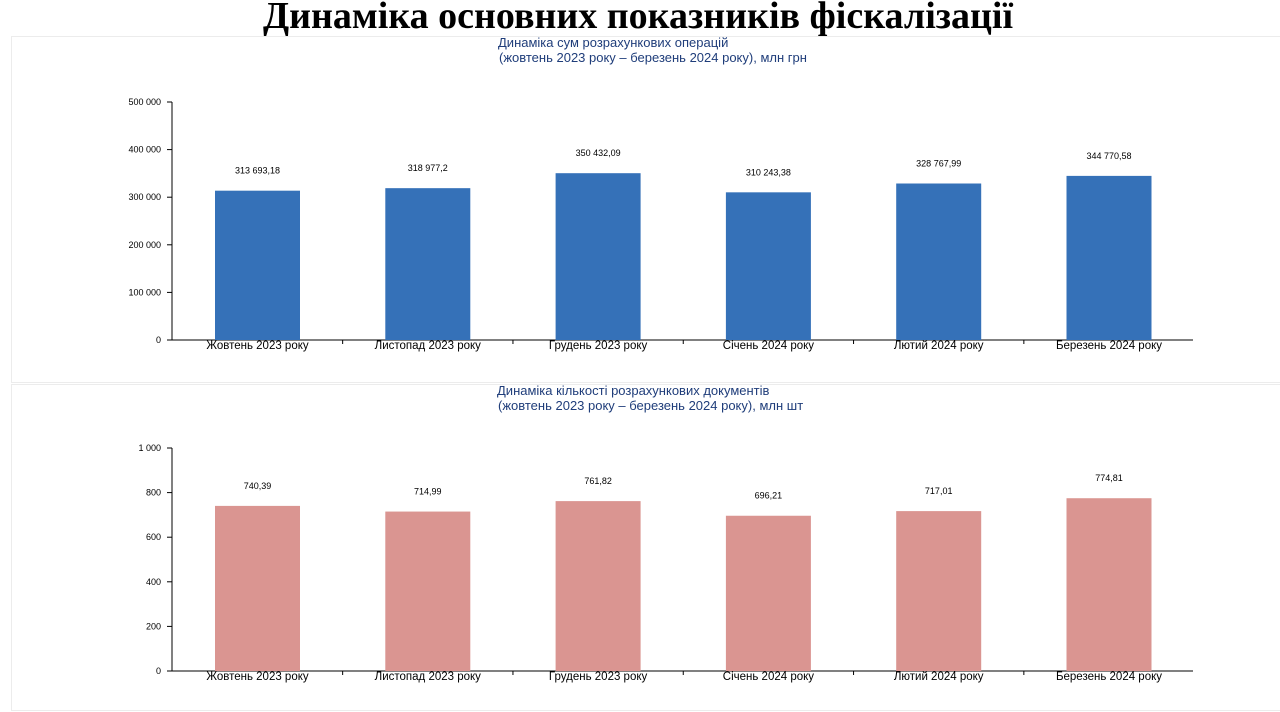 This screenshot has width=1280, height=712. What do you see at coordinates (598, 346) in the screenshot?
I see `chart1-category-label: Грудень 2023 року` at bounding box center [598, 346].